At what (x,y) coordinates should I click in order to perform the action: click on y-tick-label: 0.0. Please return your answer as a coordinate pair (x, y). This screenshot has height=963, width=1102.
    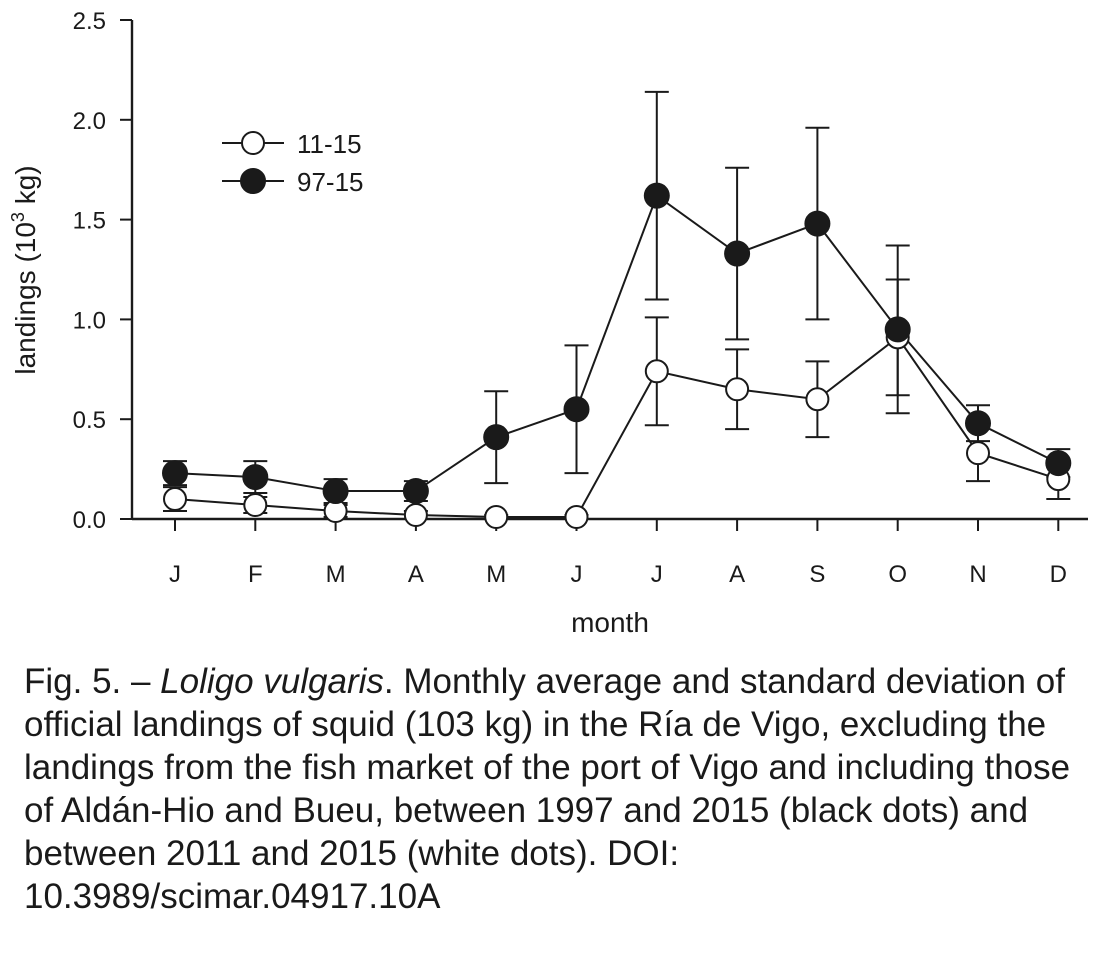
    Looking at the image, I should click on (89, 520).